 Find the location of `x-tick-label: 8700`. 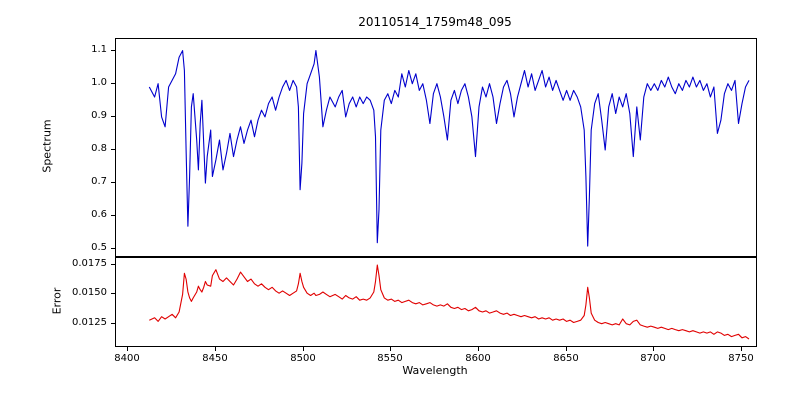

x-tick-label: 8700 is located at coordinates (653, 358).